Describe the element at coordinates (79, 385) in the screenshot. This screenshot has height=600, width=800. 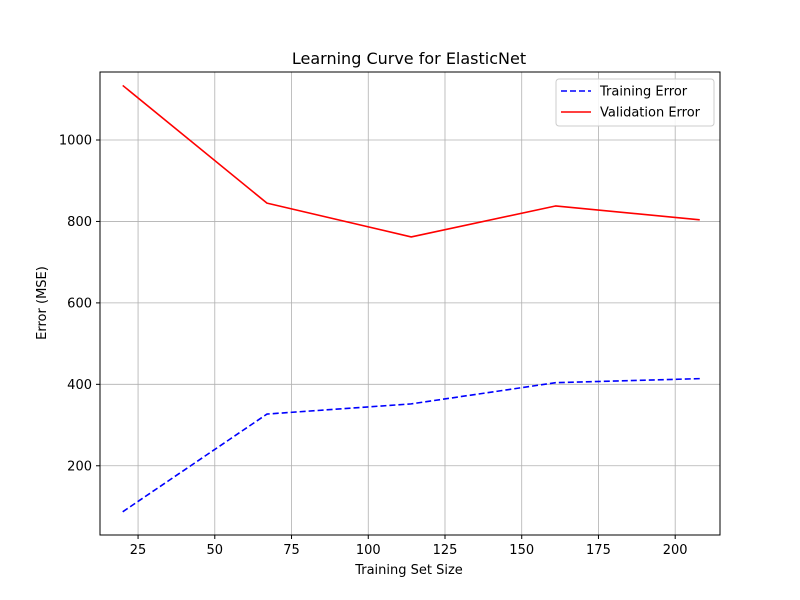
I see `y-tick-label: 400` at that location.